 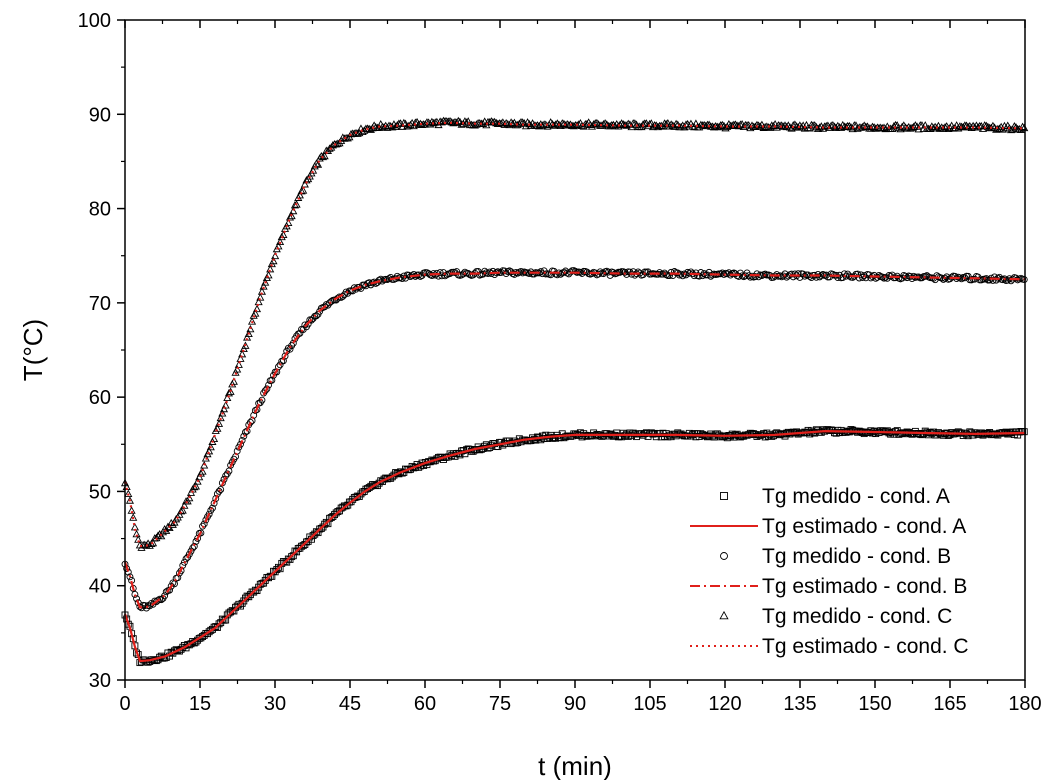 I want to click on x-tick-label: 60, so click(x=425, y=704).